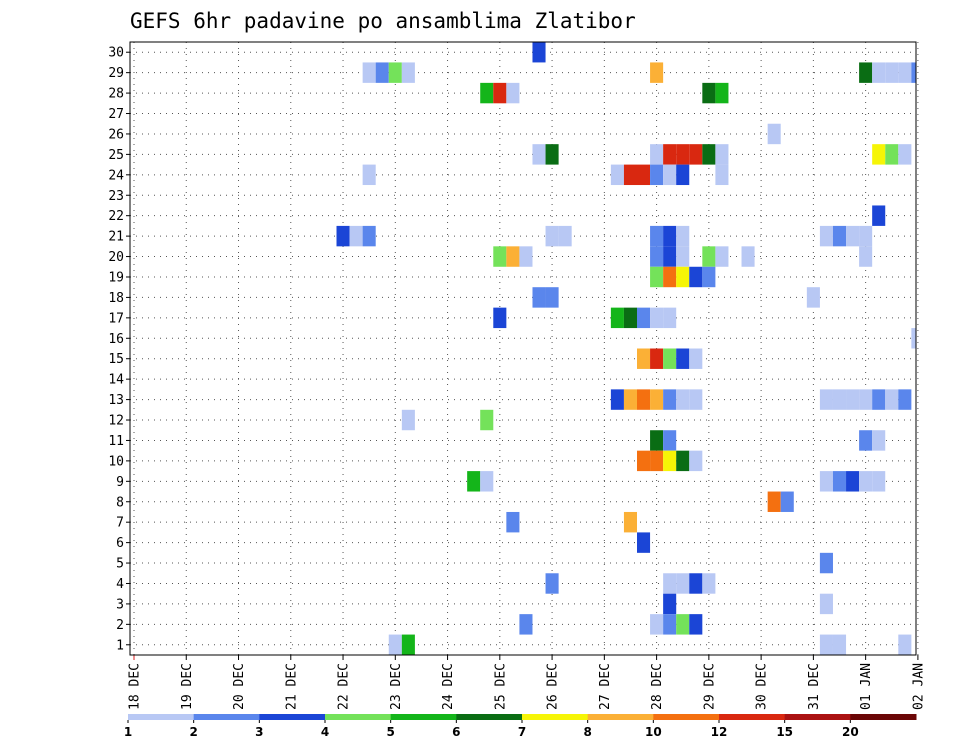 Image resolution: width=960 pixels, height=742 pixels. I want to click on colorbar-label: 10, so click(653, 732).